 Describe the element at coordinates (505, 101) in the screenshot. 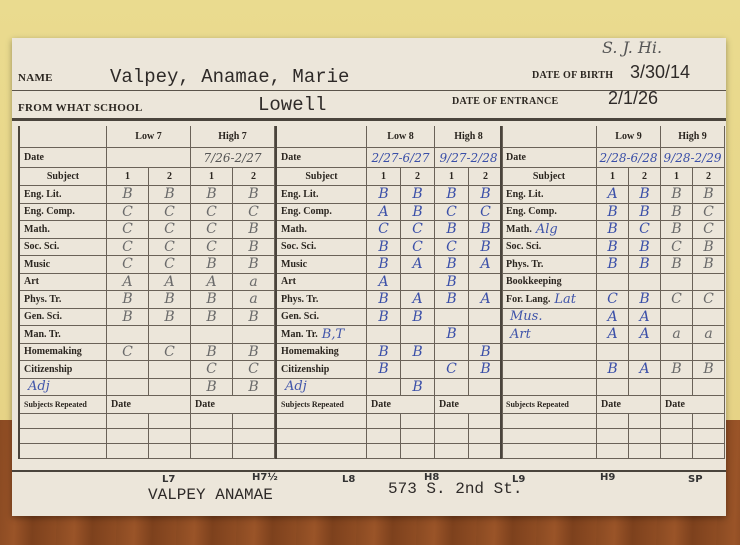

I see `entrance-label: DATE OF ENTRANCE` at that location.